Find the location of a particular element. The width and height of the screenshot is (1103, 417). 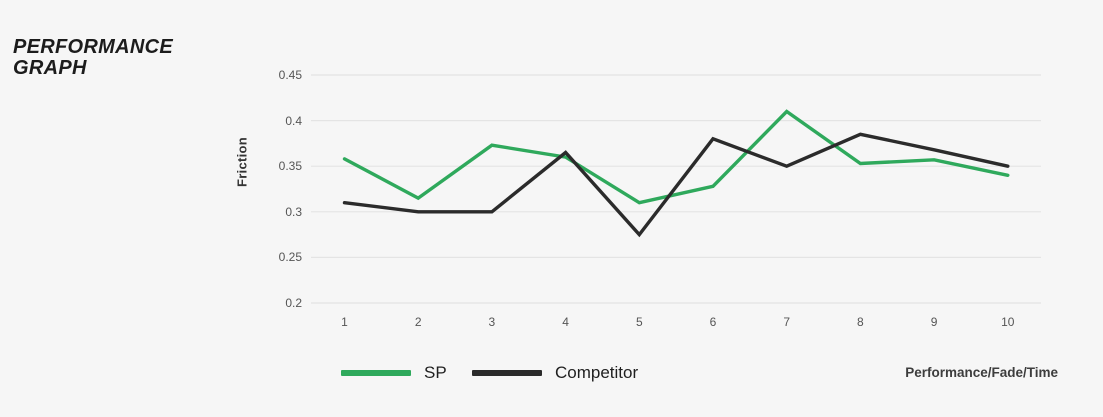

x-axis-title: Performance/Fade/Time is located at coordinates (981, 372).